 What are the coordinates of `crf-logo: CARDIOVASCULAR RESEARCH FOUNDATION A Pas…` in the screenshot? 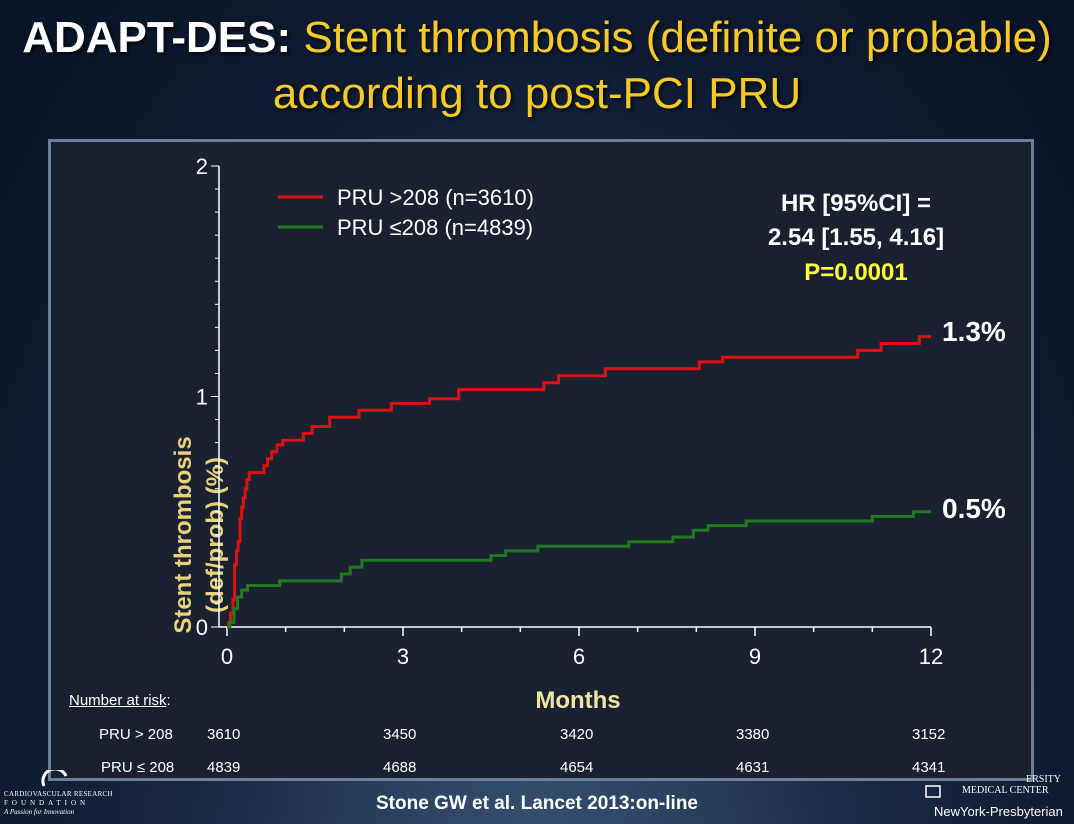 It's located at (64, 795).